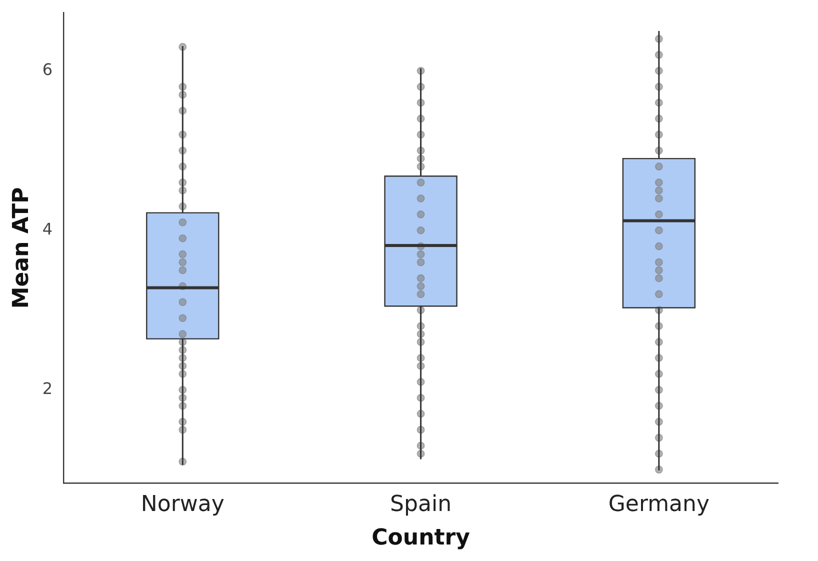  What do you see at coordinates (659, 505) in the screenshot?
I see `x-tick-label: Germany` at bounding box center [659, 505].